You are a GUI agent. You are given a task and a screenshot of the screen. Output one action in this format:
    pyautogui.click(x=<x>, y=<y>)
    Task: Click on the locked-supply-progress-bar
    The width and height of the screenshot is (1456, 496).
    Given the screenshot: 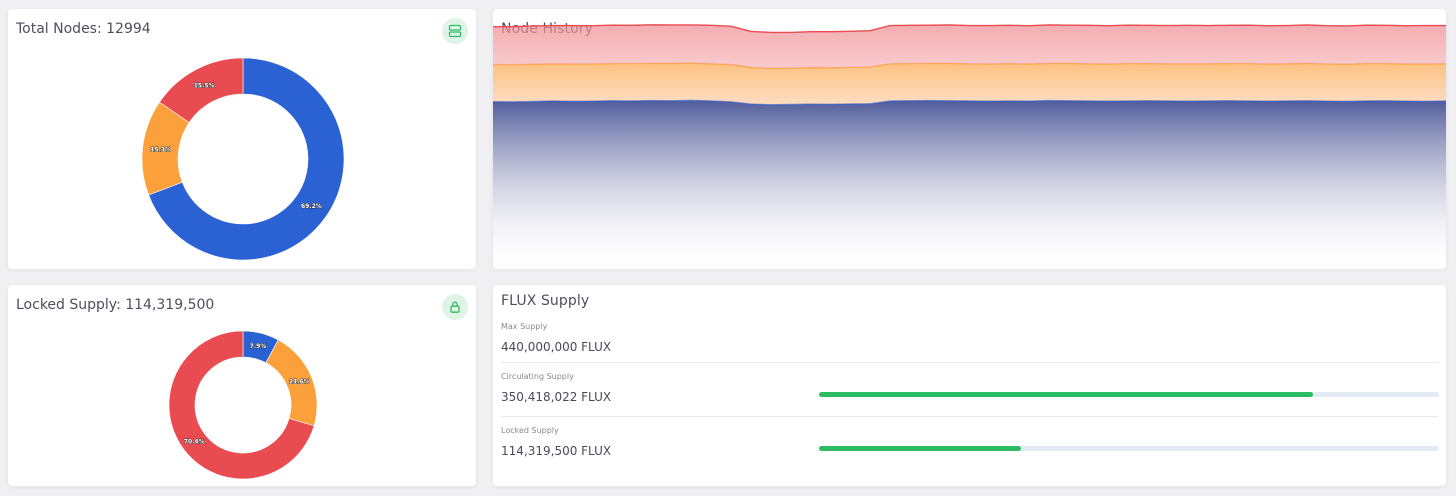 What is the action you would take?
    pyautogui.click(x=1129, y=448)
    